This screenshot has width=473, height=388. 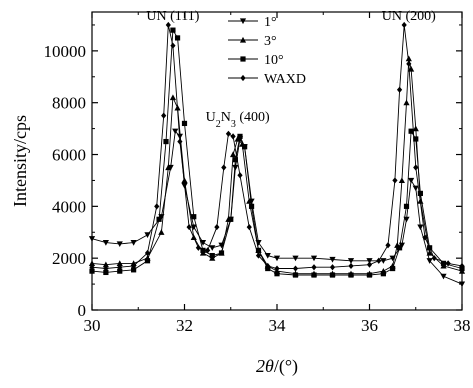 What do you see at coordinates (265, 366) in the screenshot?
I see `x-axis-label-symbol: 2θ` at bounding box center [265, 366].